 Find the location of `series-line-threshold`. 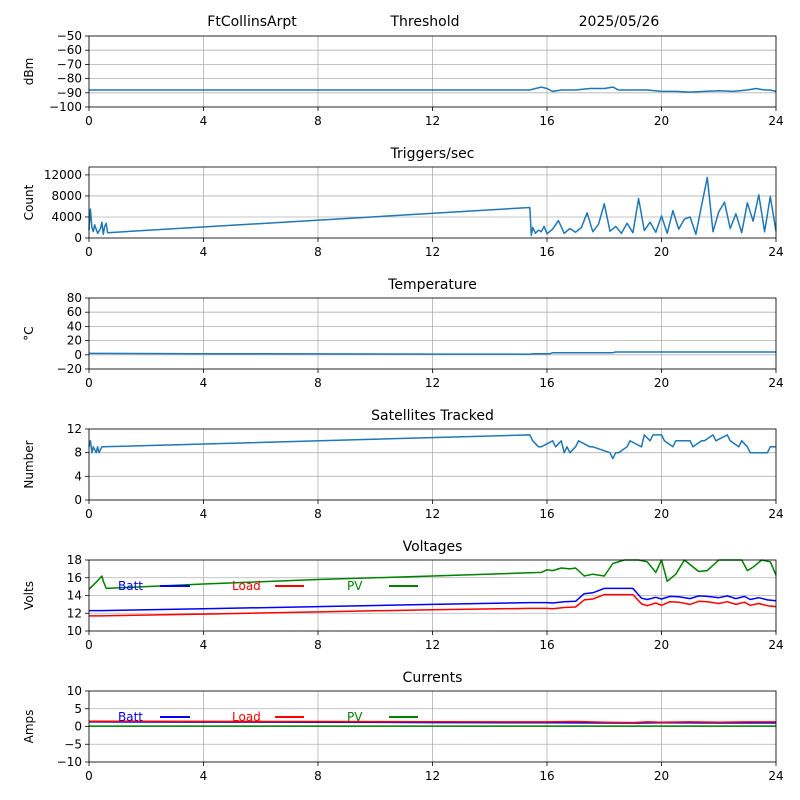

series-line-threshold is located at coordinates (433, 89).